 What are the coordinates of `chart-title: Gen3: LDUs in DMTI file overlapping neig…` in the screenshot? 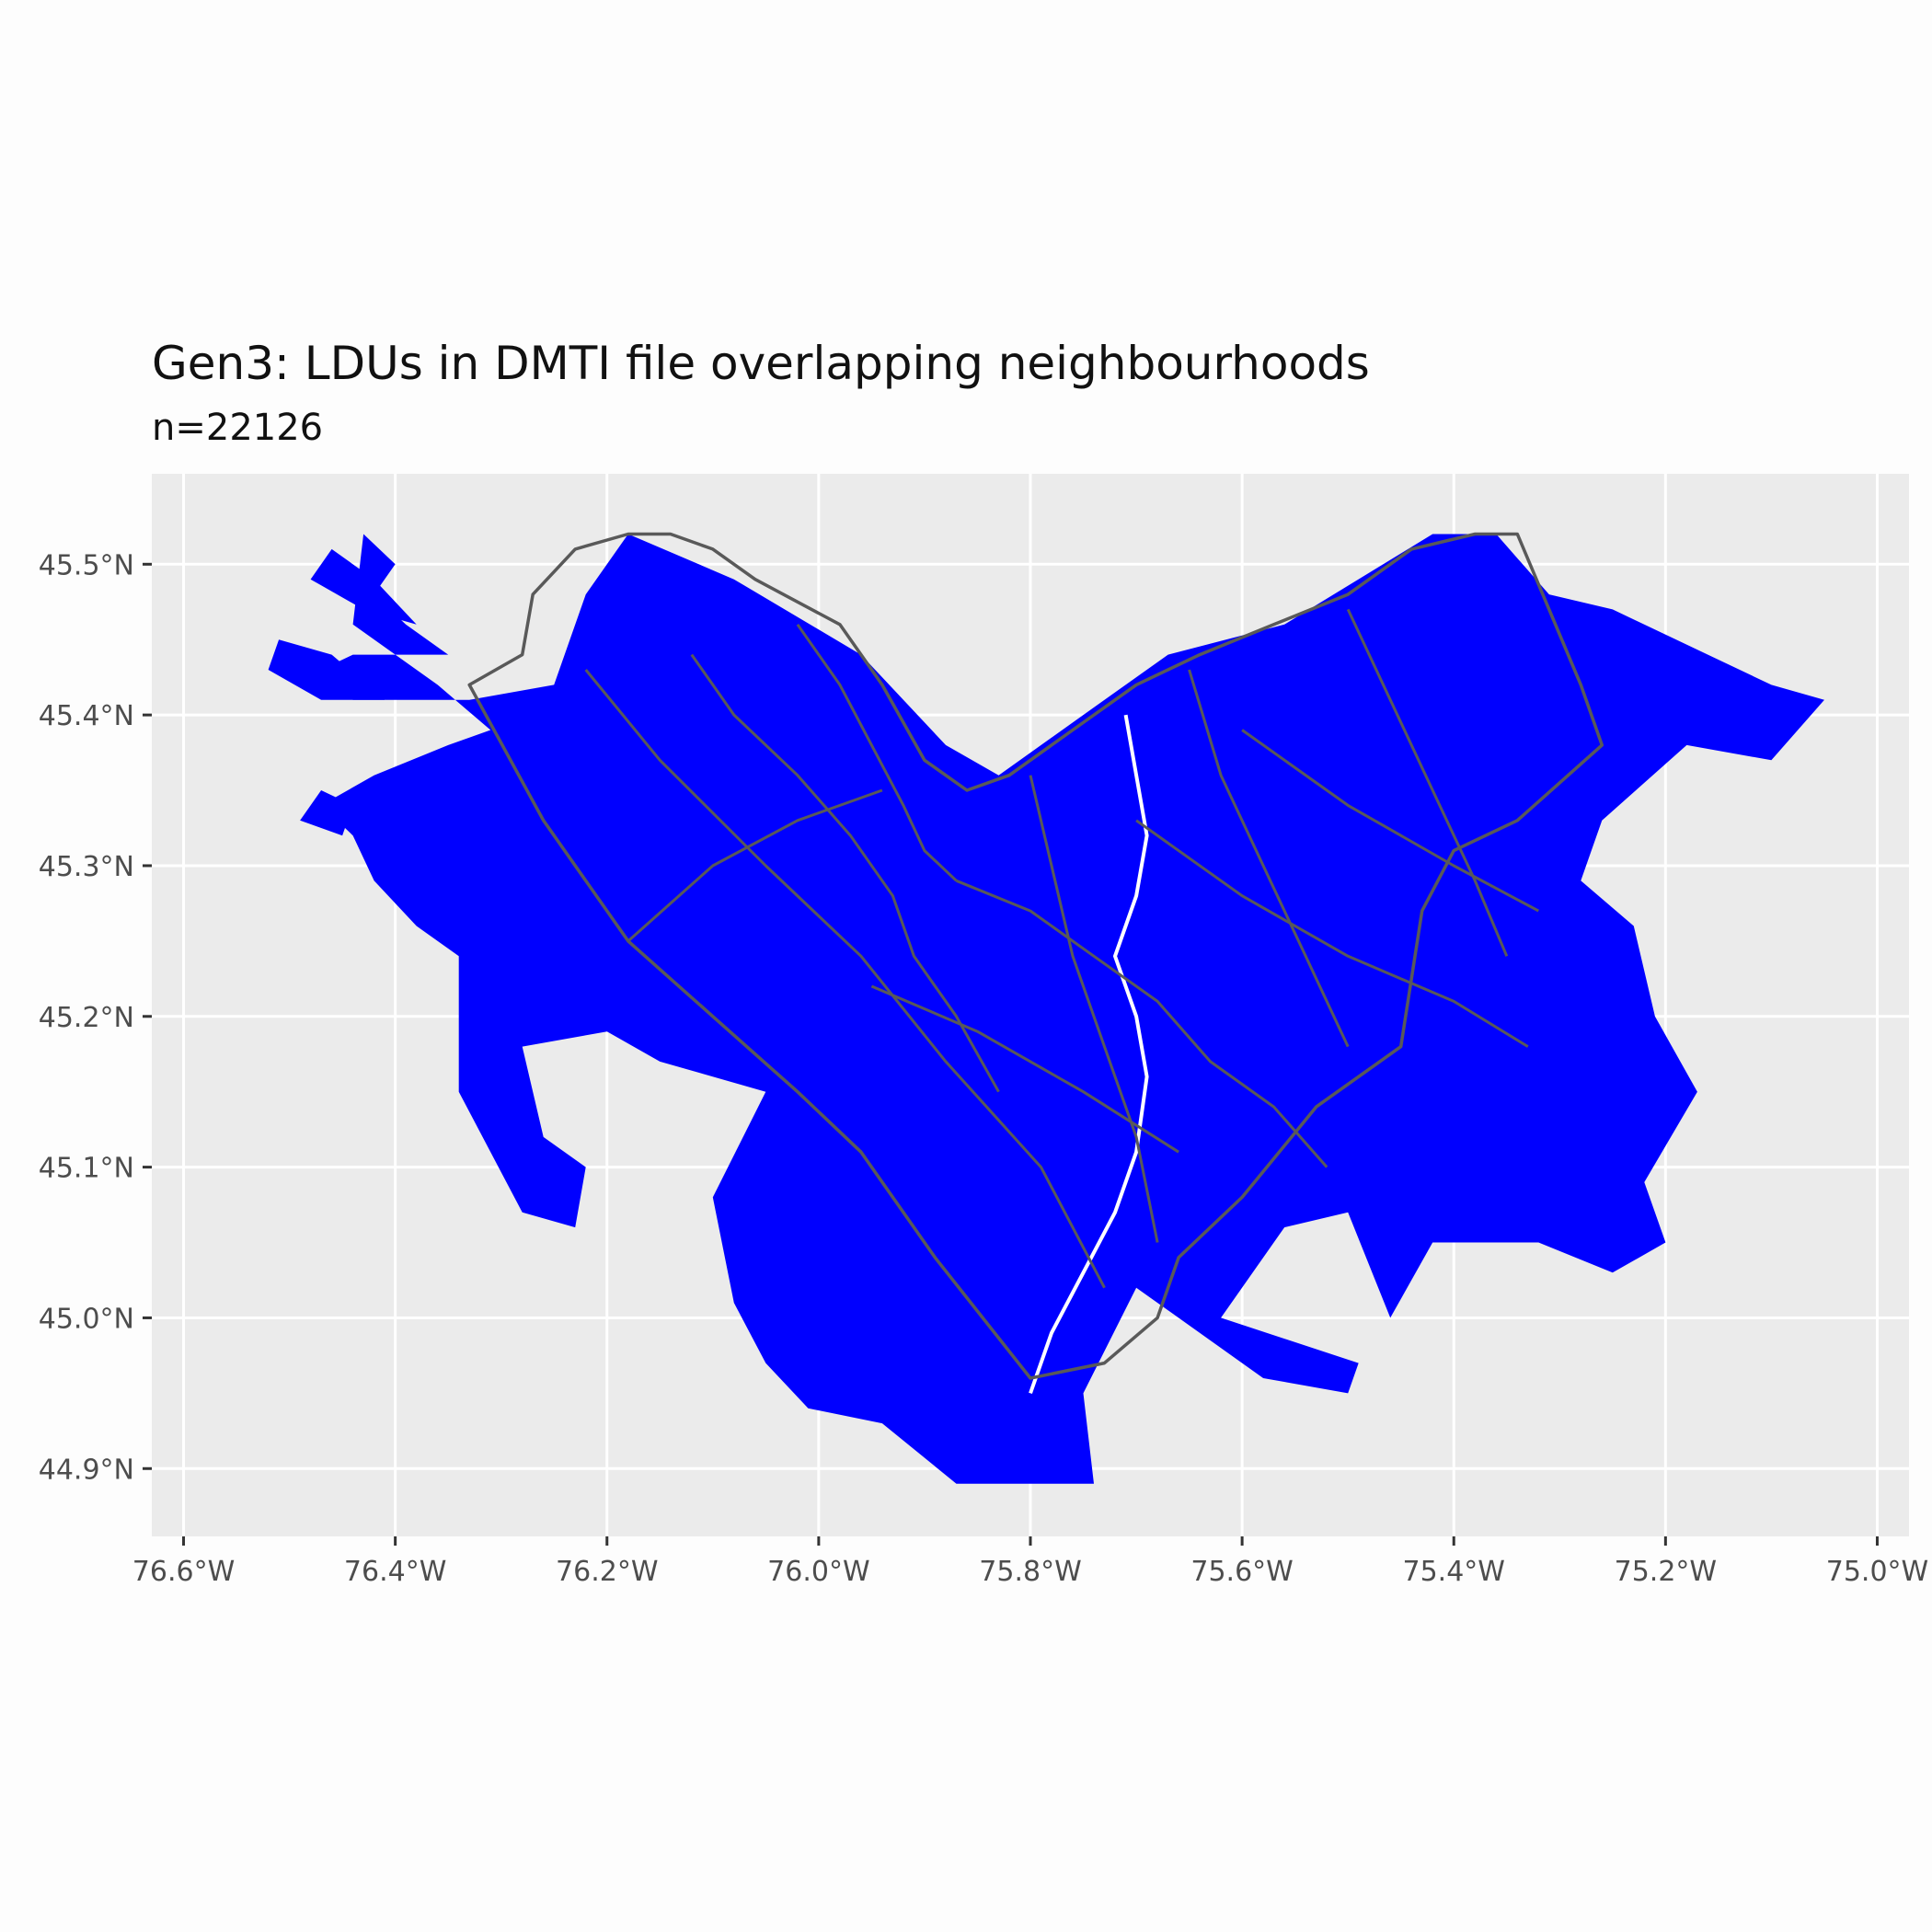 It's located at (761, 363).